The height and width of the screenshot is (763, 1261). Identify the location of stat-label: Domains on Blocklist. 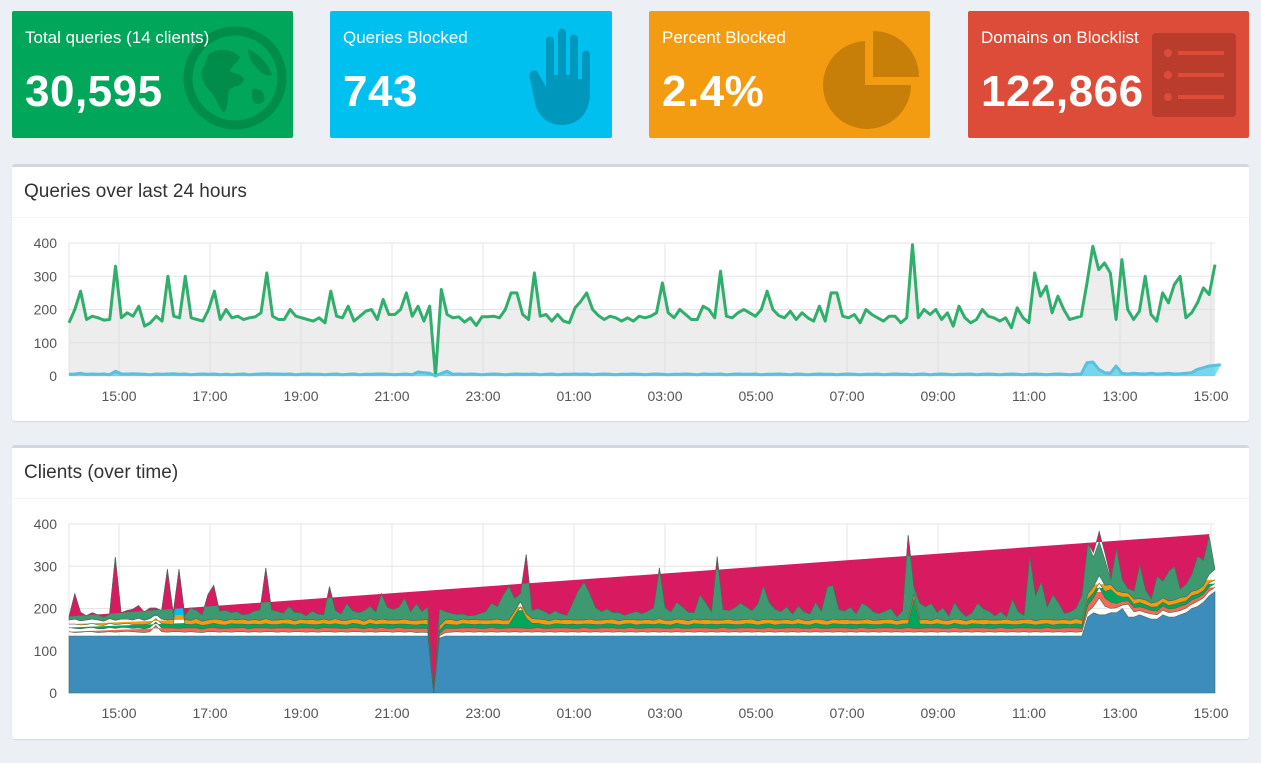
(1060, 37).